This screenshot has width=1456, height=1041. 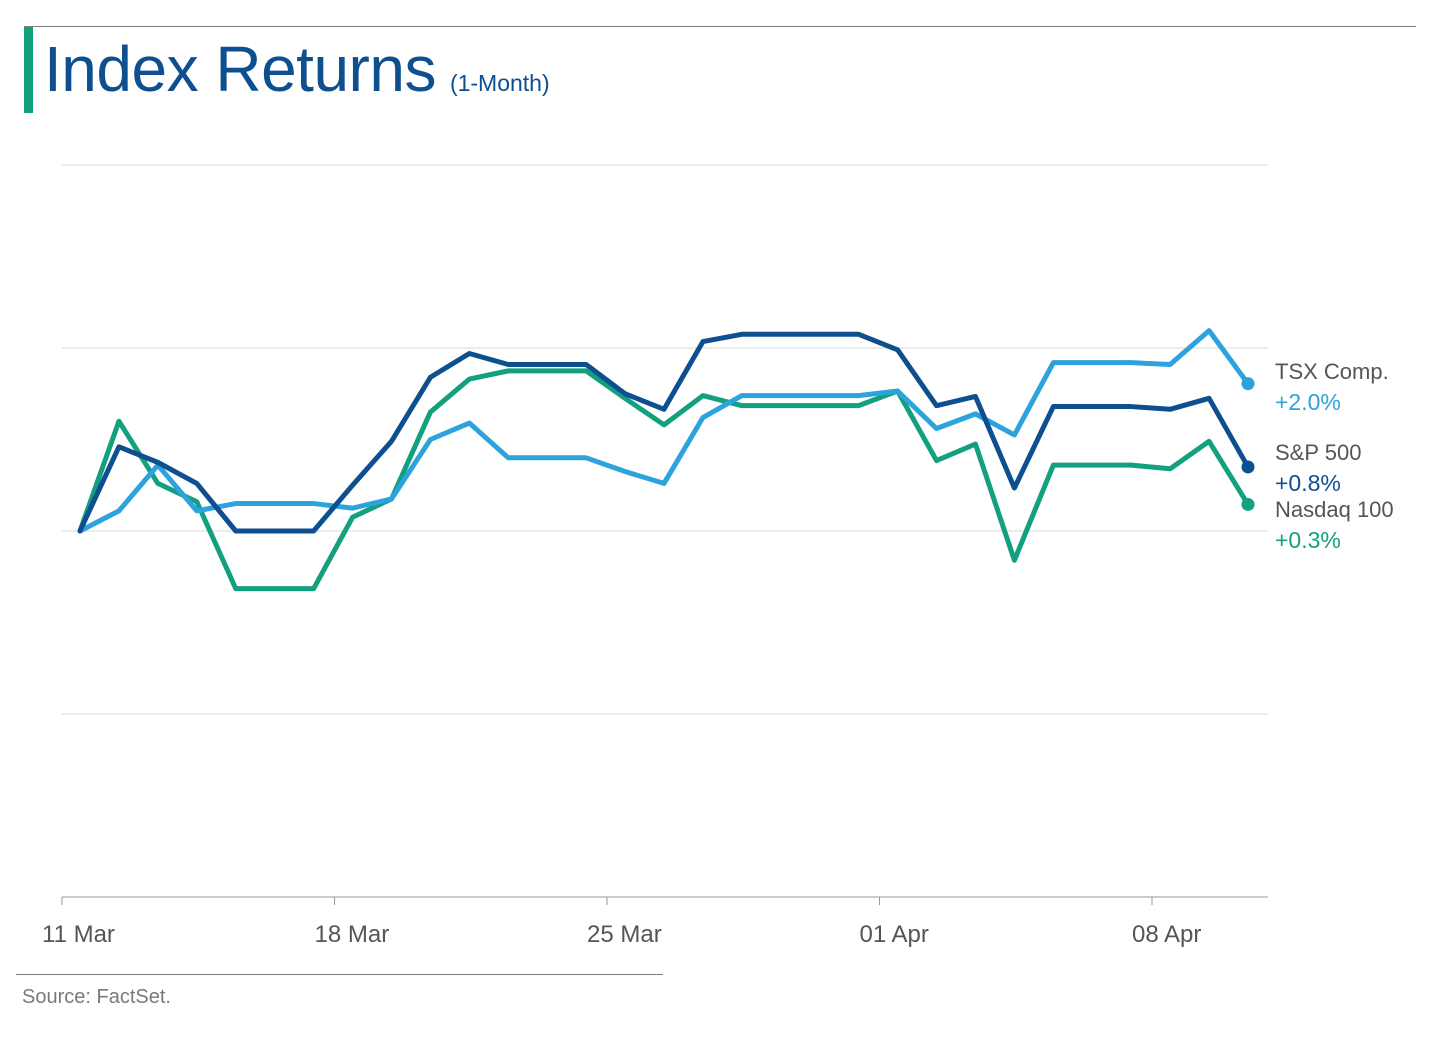 I want to click on source-note: Source: FactSet., so click(x=96, y=997).